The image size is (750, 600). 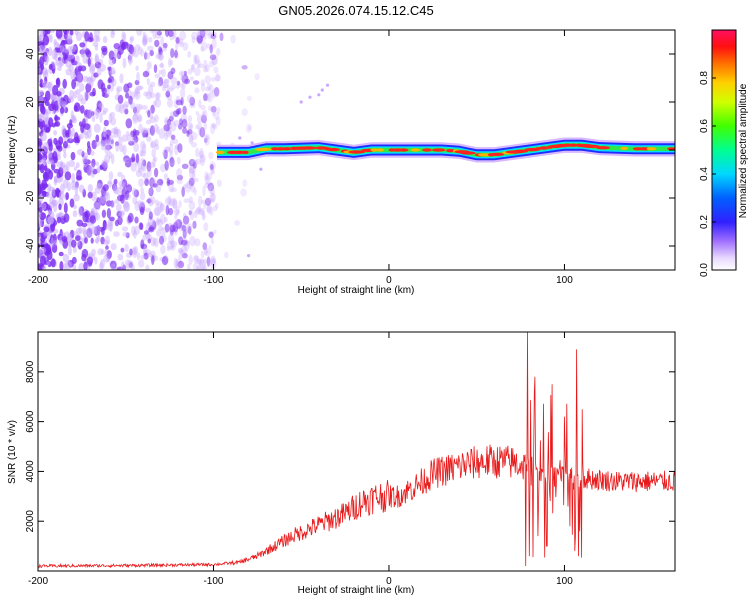 What do you see at coordinates (704, 222) in the screenshot?
I see `colorbar-tick-label: 0.2` at bounding box center [704, 222].